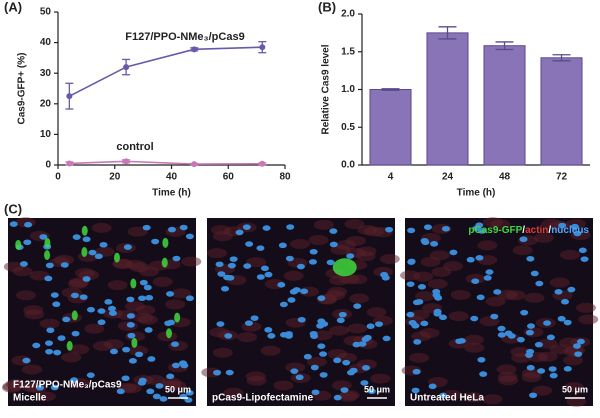  What do you see at coordinates (523, 230) in the screenshot?
I see `legend-part: /` at bounding box center [523, 230].